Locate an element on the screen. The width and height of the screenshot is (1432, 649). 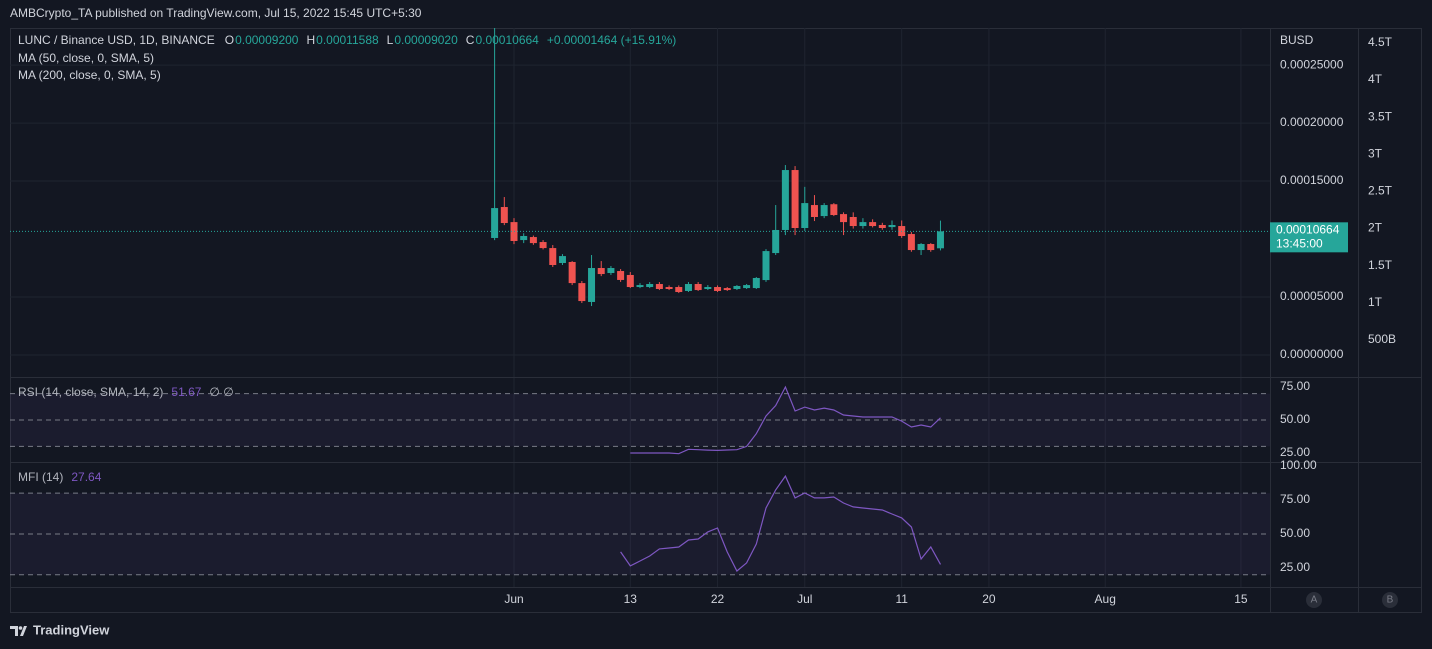
footer-brand: TradingView is located at coordinates (71, 629).